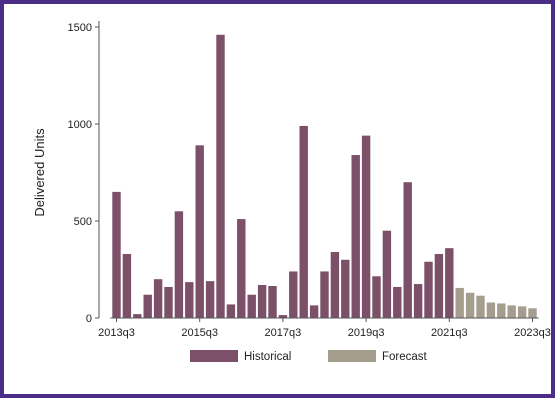  Describe the element at coordinates (80, 125) in the screenshot. I see `y-tick-label: 1000` at that location.